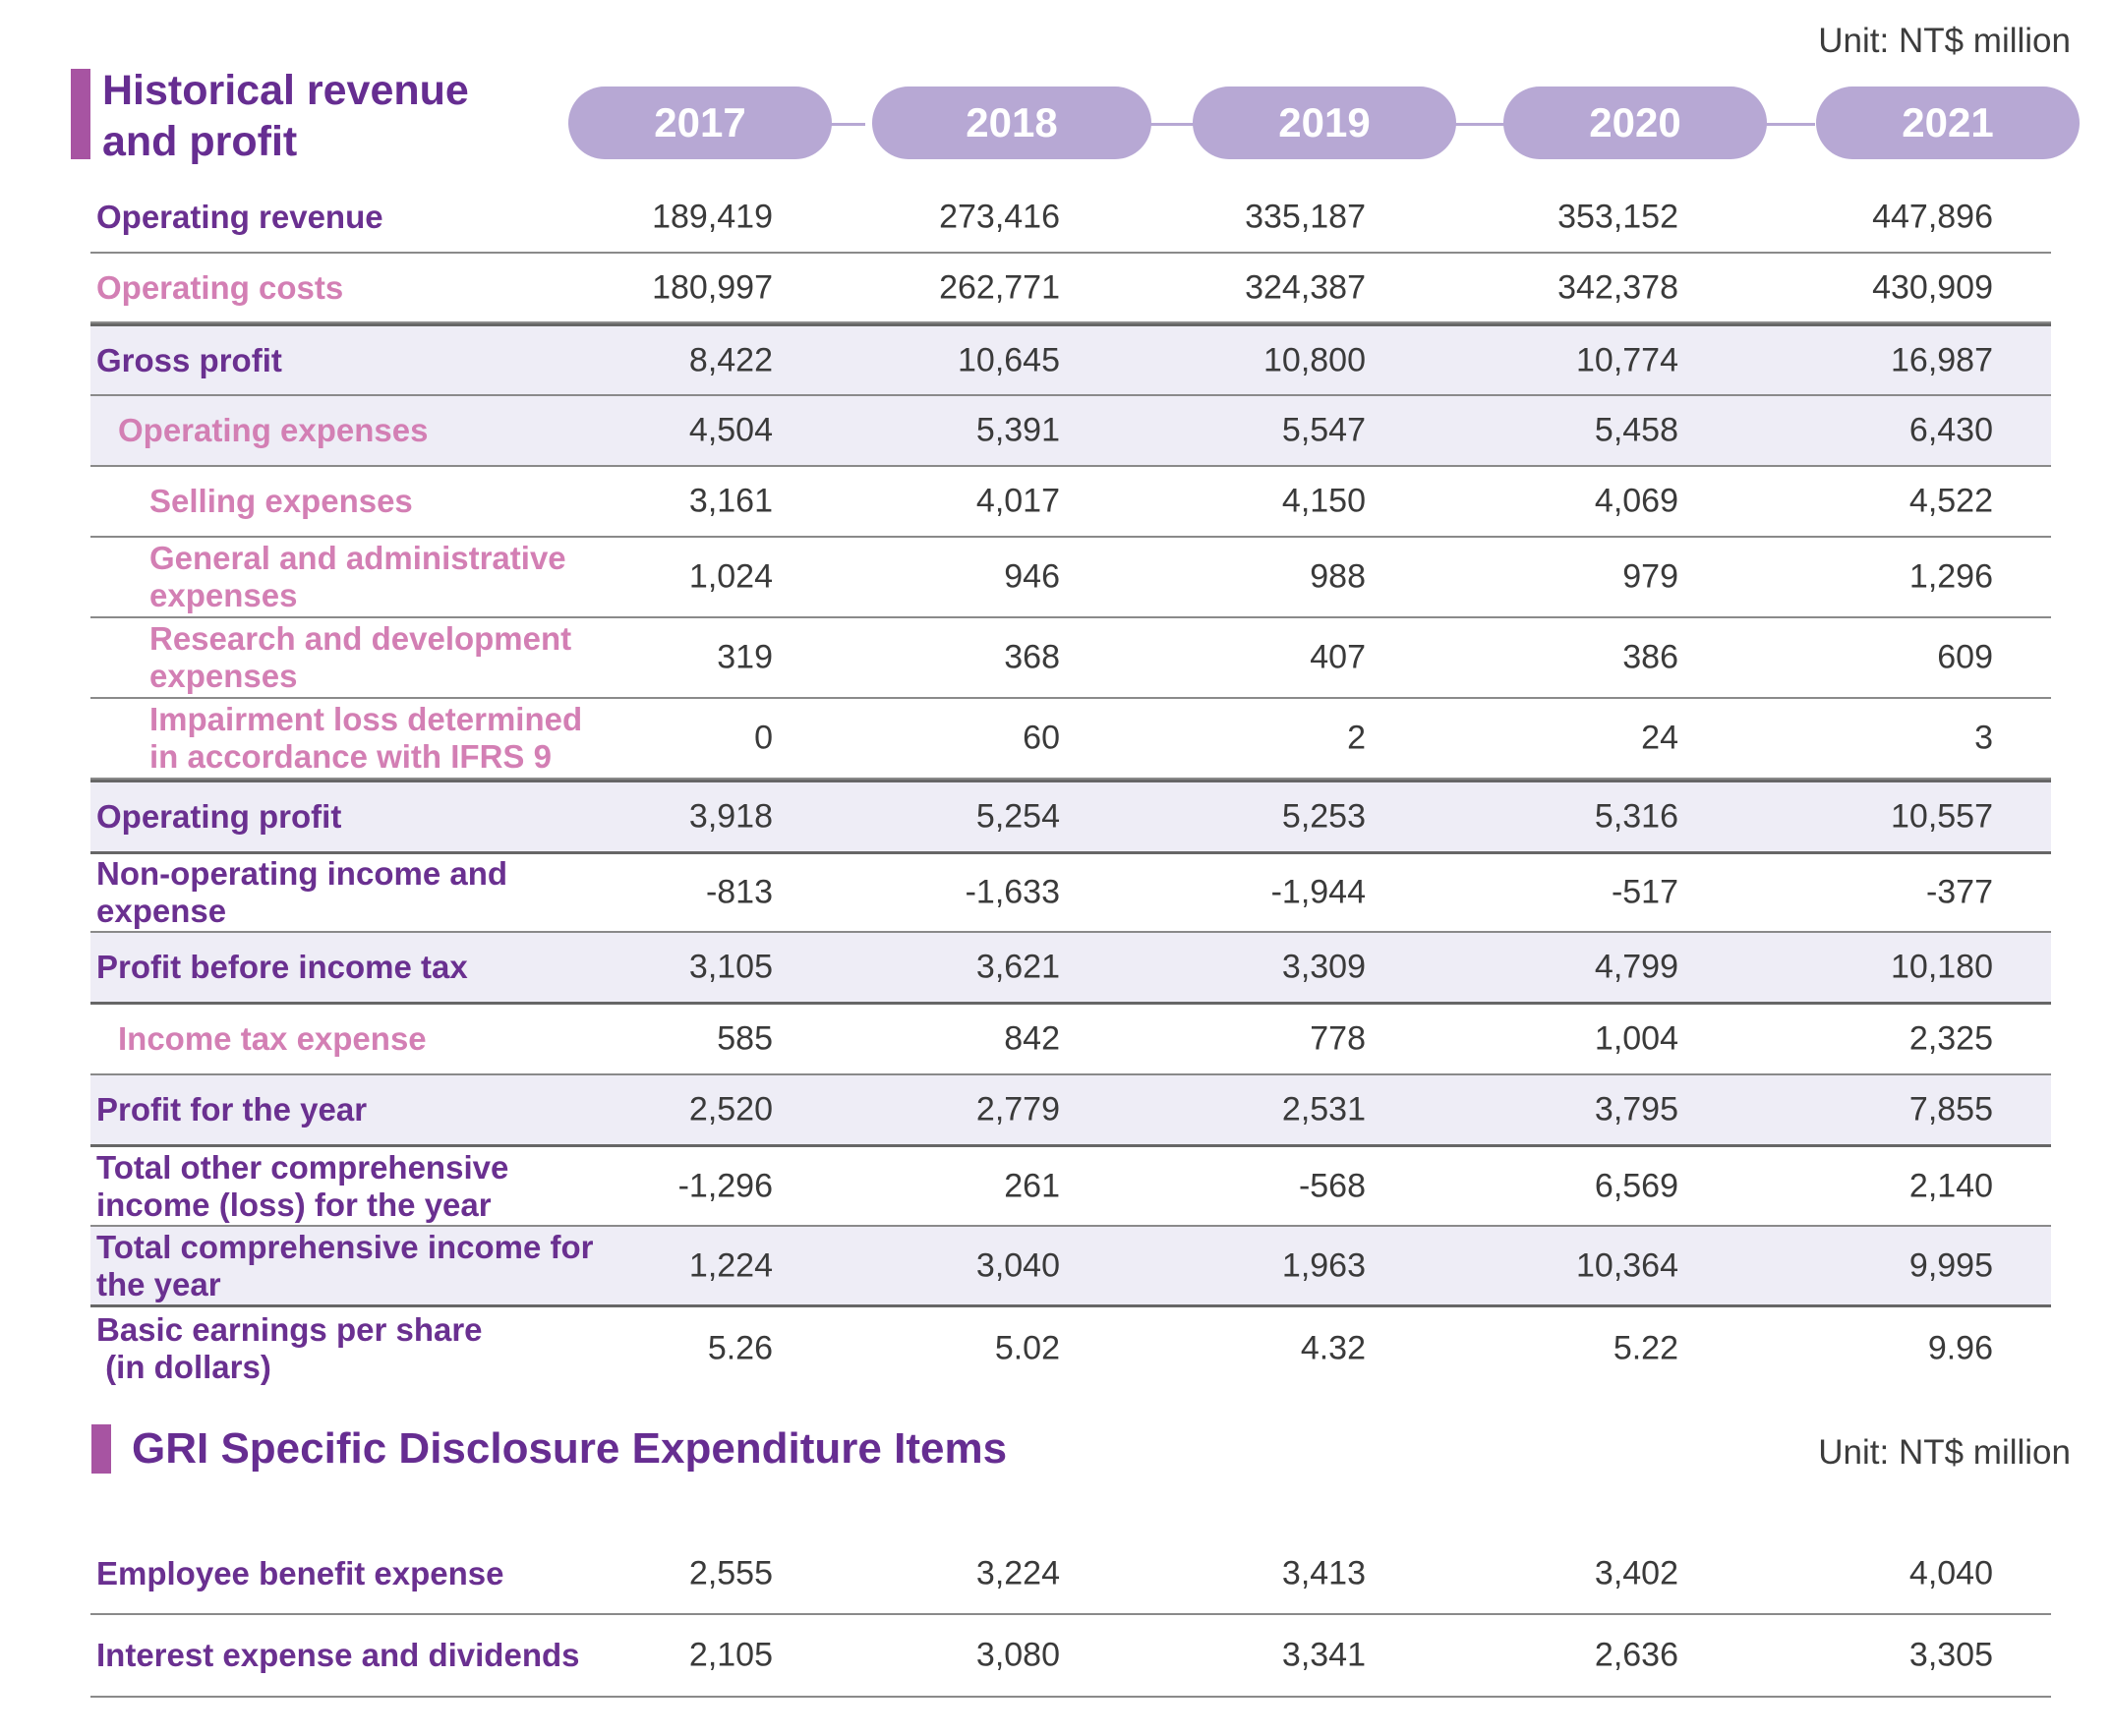 The width and height of the screenshot is (2112, 1736). Describe the element at coordinates (273, 430) in the screenshot. I see `row-label: Operating expenses` at that location.